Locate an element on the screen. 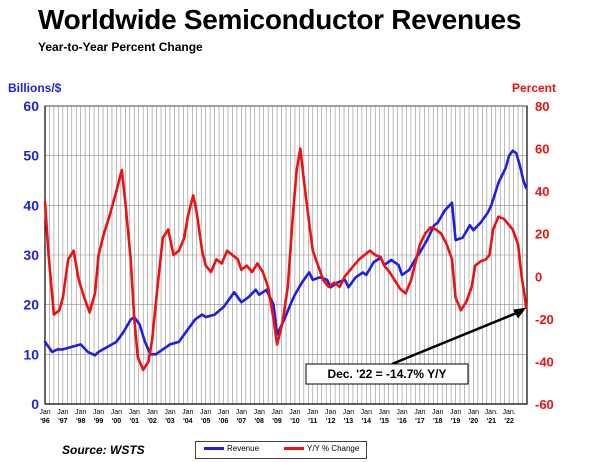 Image resolution: width=600 pixels, height=462 pixels. x-tick-label-year: '04 is located at coordinates (188, 421).